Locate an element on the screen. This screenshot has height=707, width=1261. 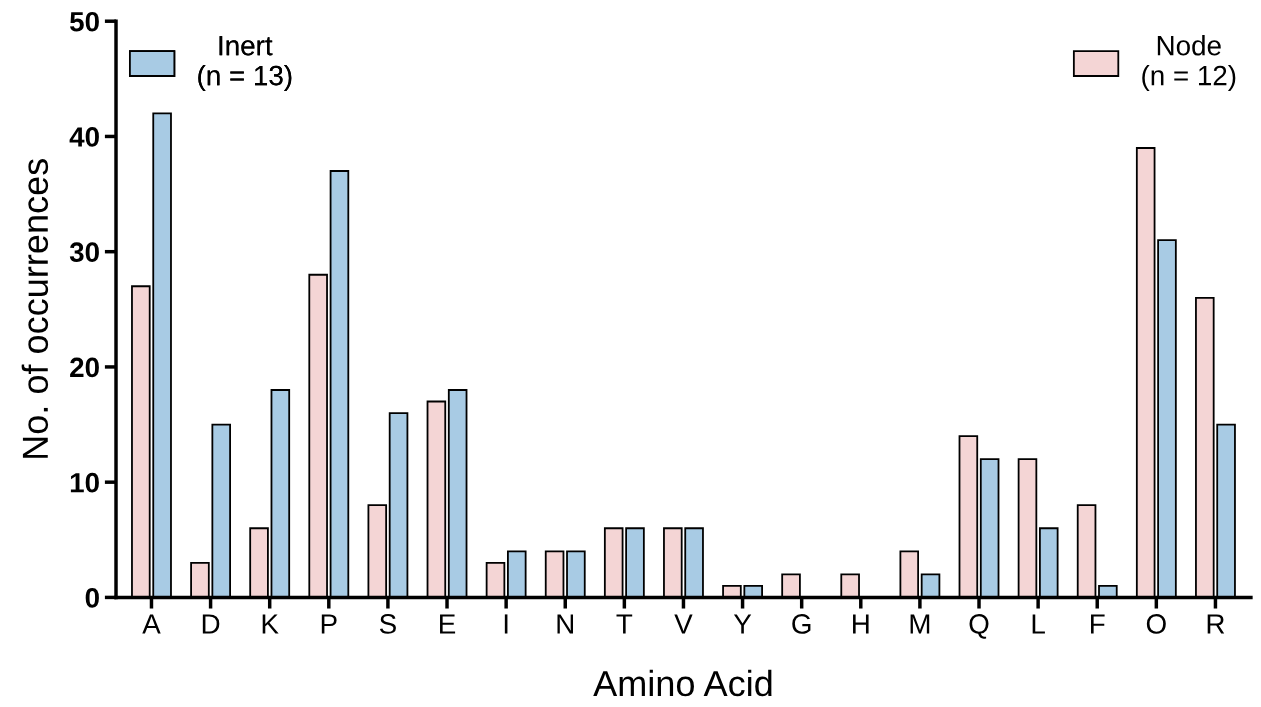
x-tick-label: A is located at coordinates (151, 624).